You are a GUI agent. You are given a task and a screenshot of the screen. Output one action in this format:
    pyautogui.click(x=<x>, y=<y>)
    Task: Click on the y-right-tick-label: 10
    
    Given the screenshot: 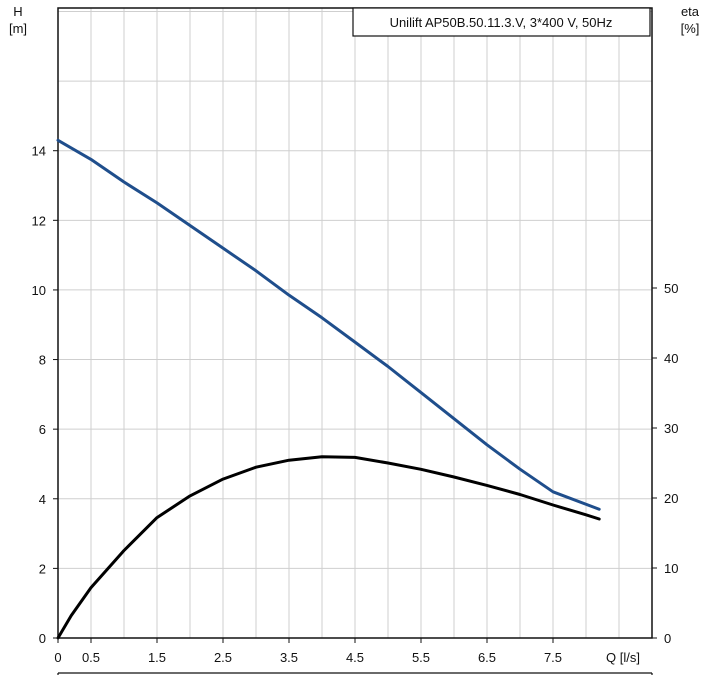 What is the action you would take?
    pyautogui.click(x=671, y=568)
    